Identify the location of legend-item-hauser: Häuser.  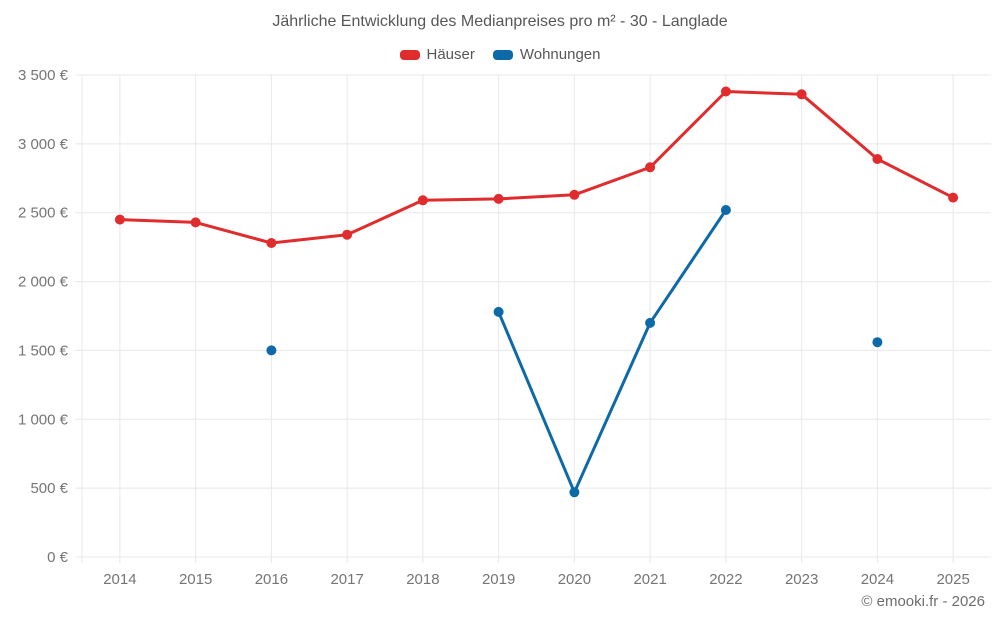
(437, 54).